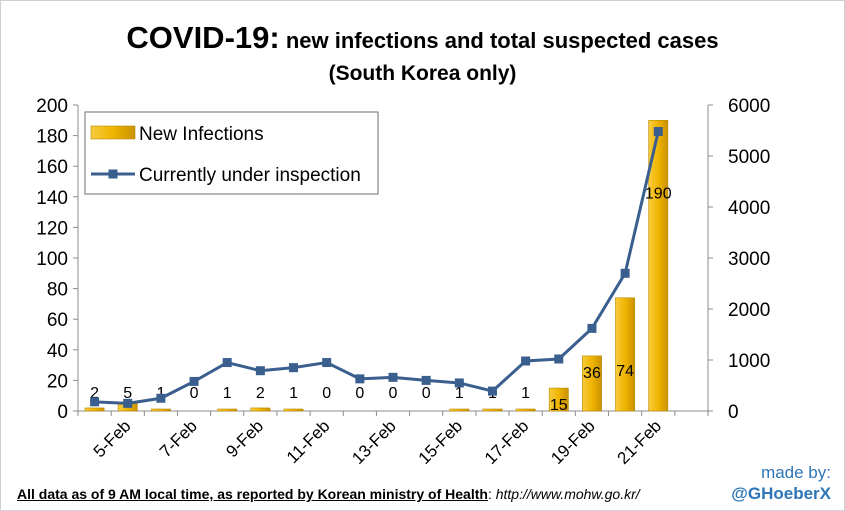 The width and height of the screenshot is (845, 511). Describe the element at coordinates (640, 442) in the screenshot. I see `x-tick-label: 21-Feb` at that location.